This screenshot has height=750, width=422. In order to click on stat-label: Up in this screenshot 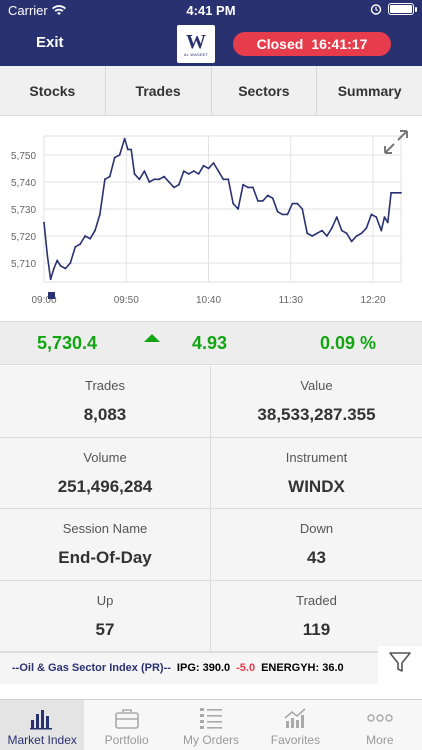, I will do `click(105, 600)`.